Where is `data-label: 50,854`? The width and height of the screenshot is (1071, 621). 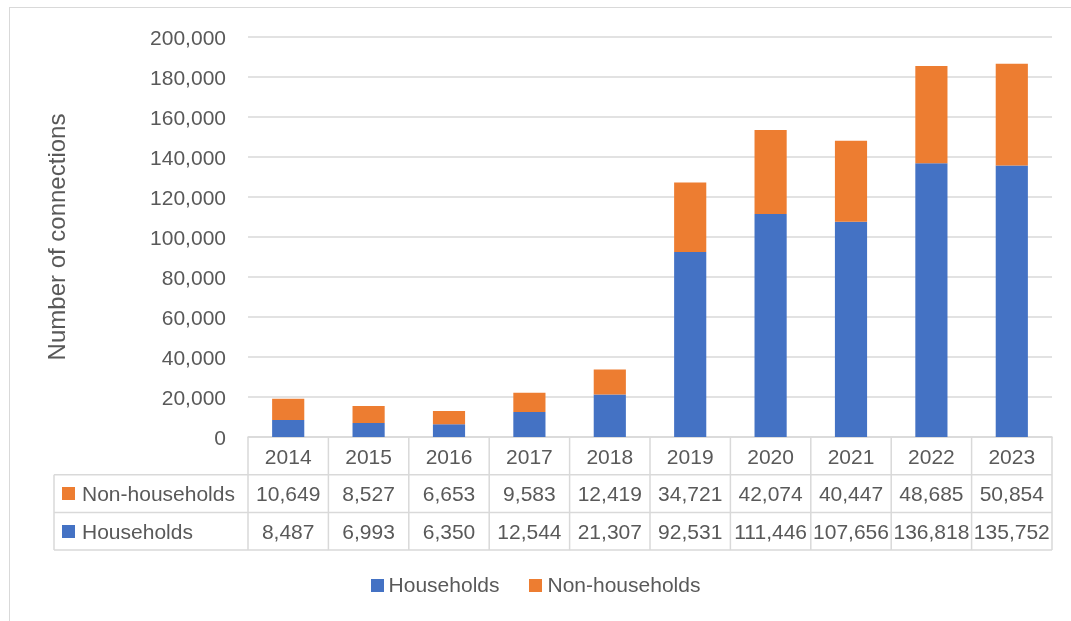 data-label: 50,854 is located at coordinates (1012, 494).